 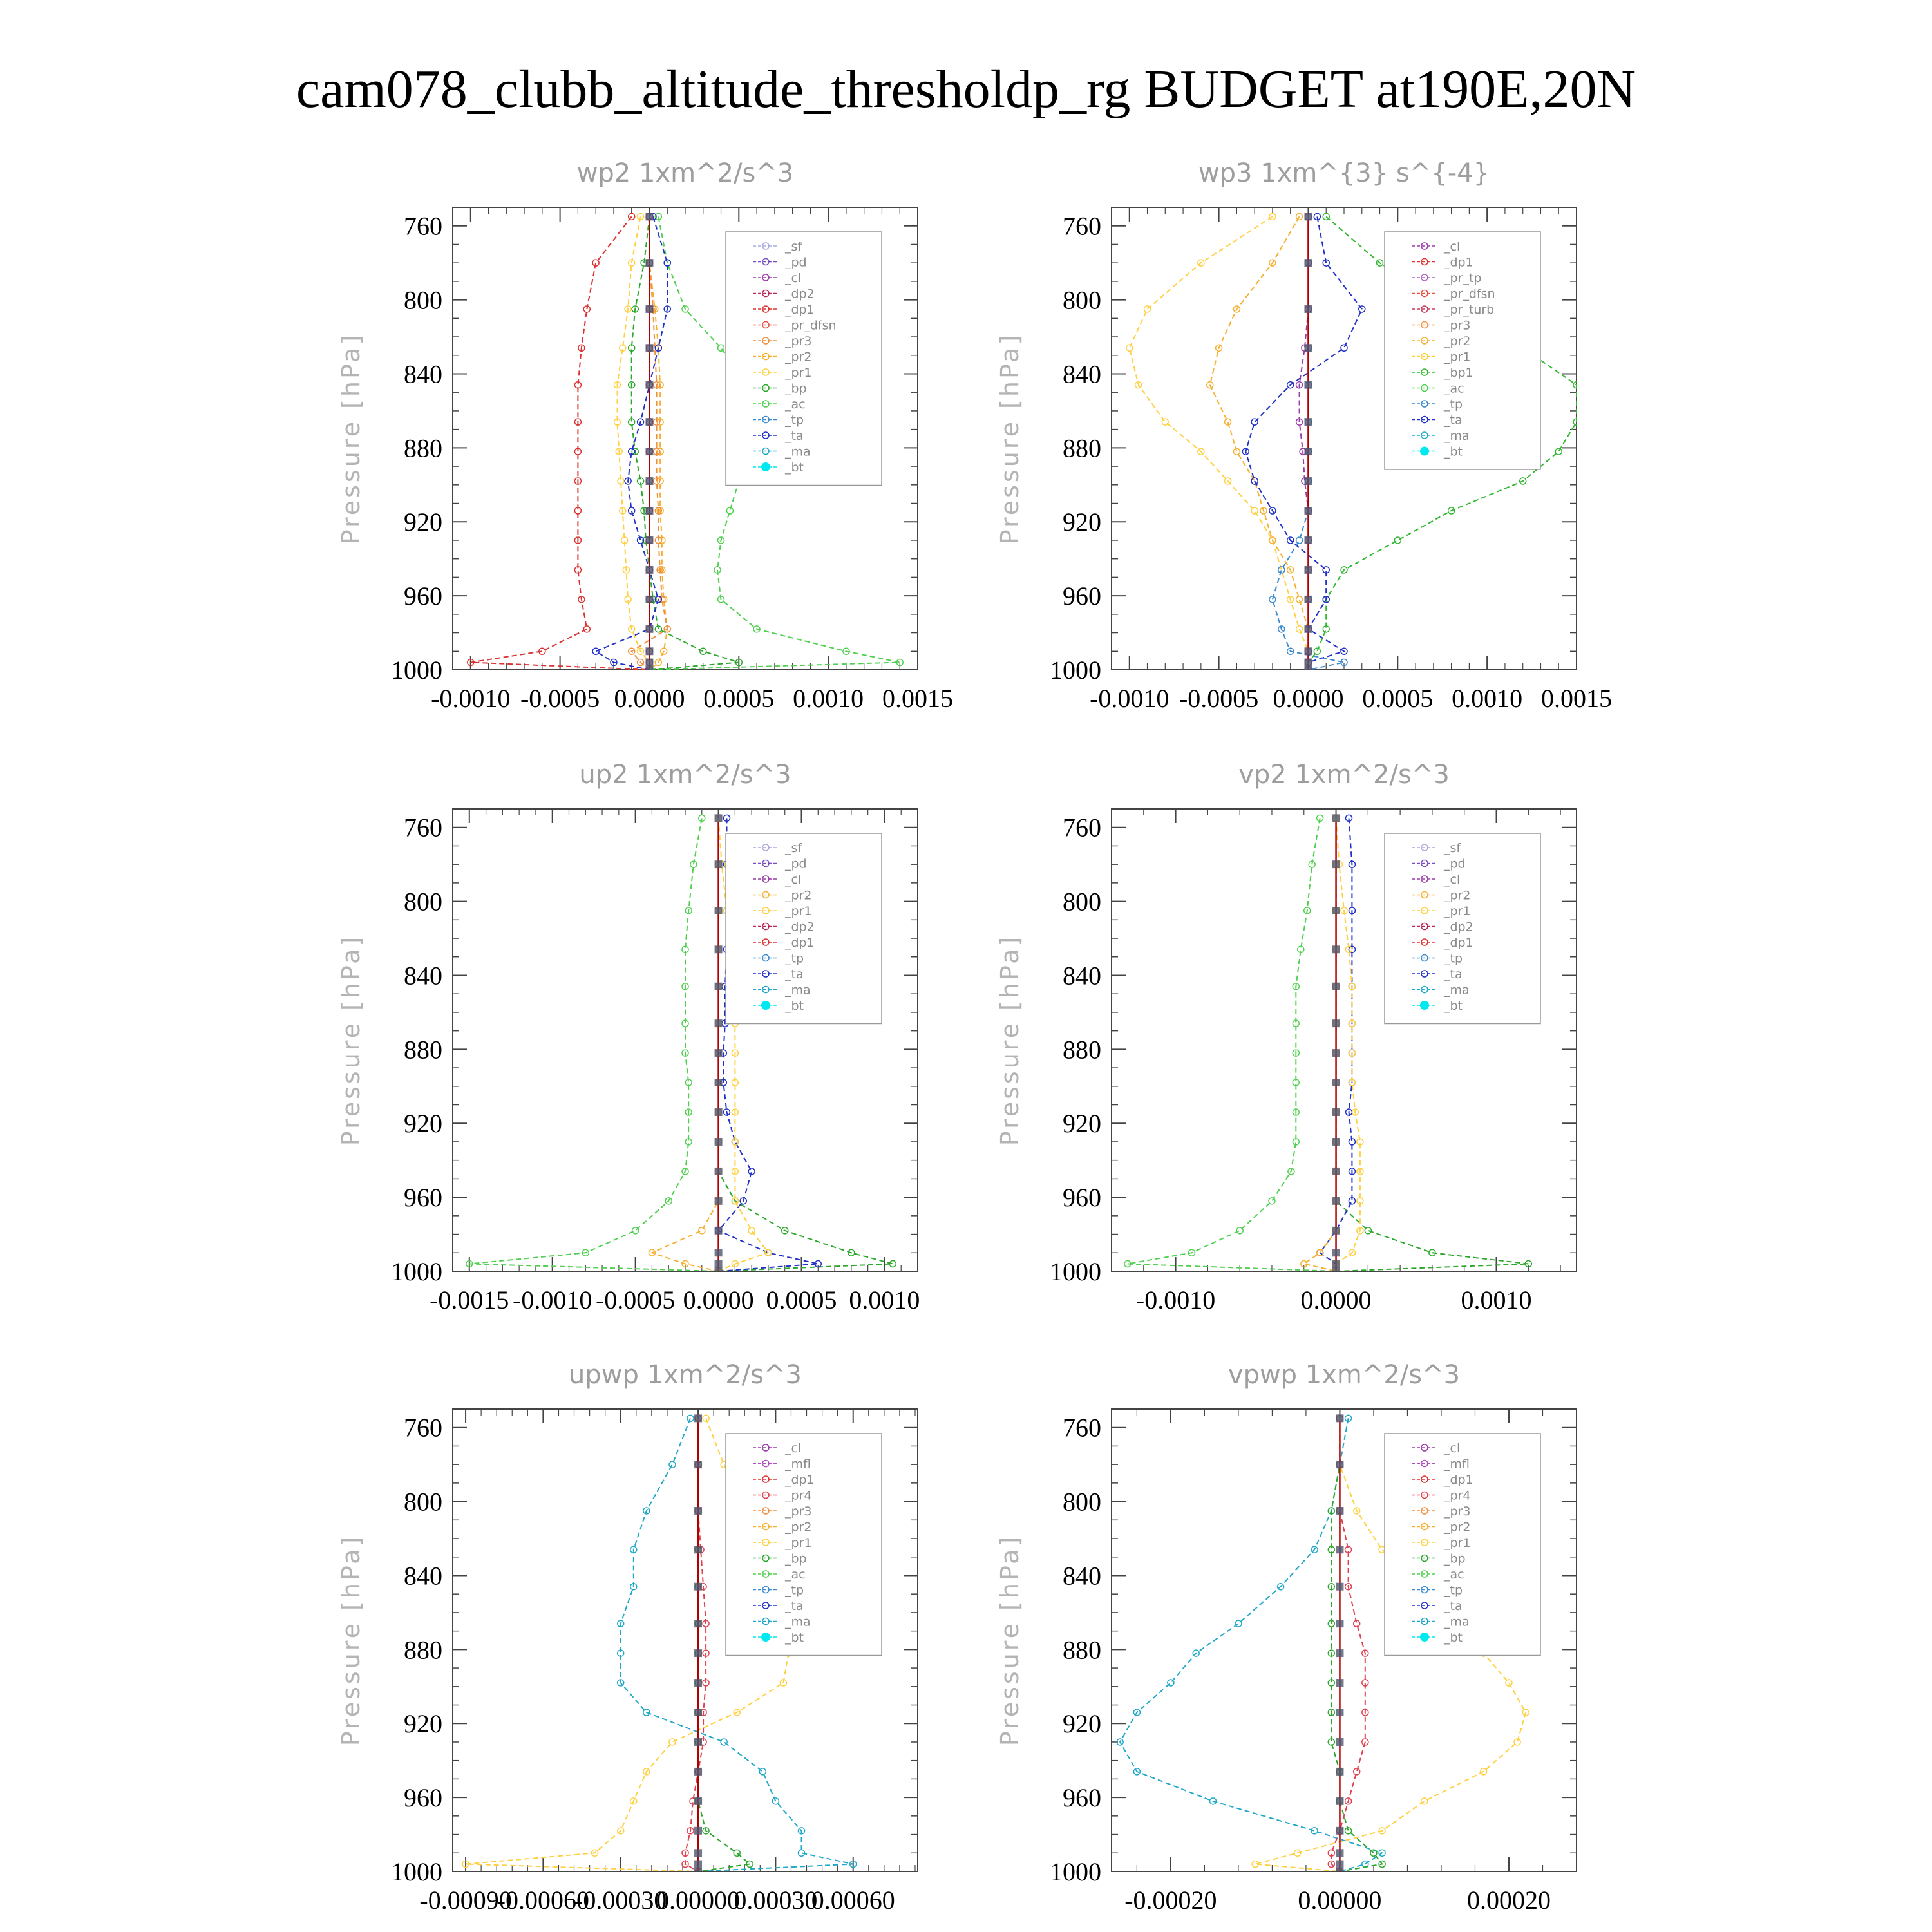 I want to click on series-line-pr1, so click(x=1348, y=1044).